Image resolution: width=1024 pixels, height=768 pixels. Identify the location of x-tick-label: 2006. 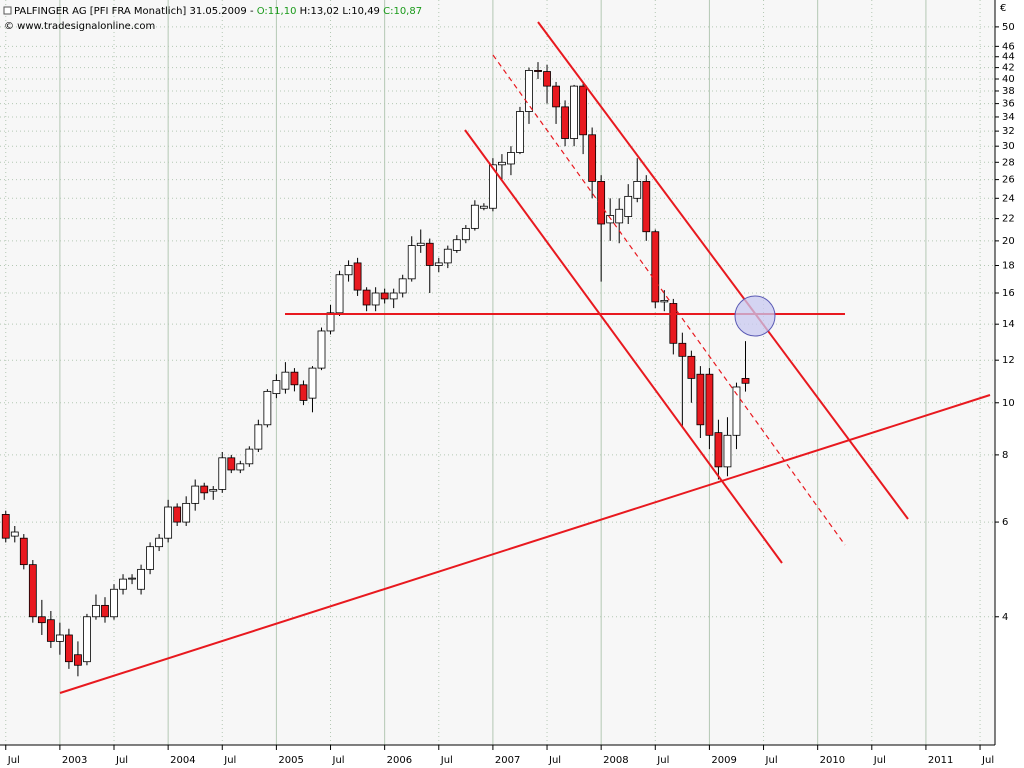
(399, 760).